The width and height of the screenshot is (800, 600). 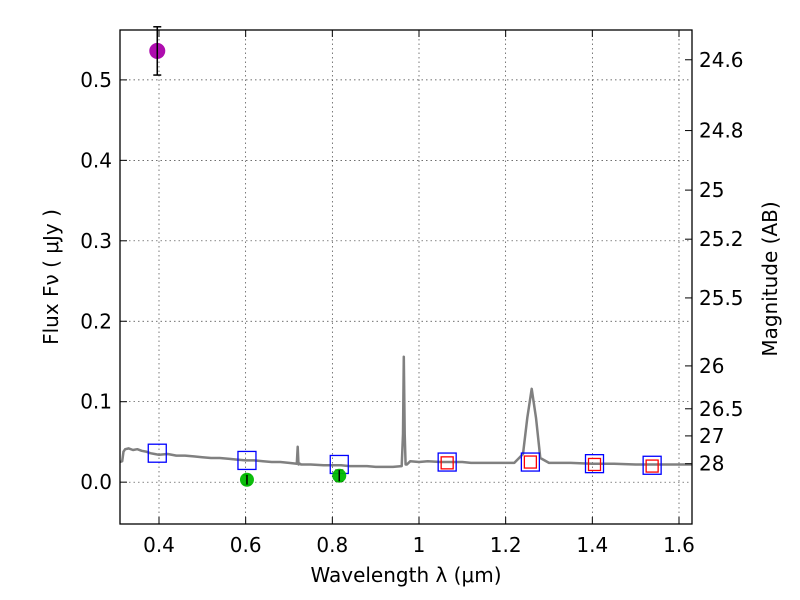 I want to click on x-tick-label: 0.4, so click(x=159, y=545).